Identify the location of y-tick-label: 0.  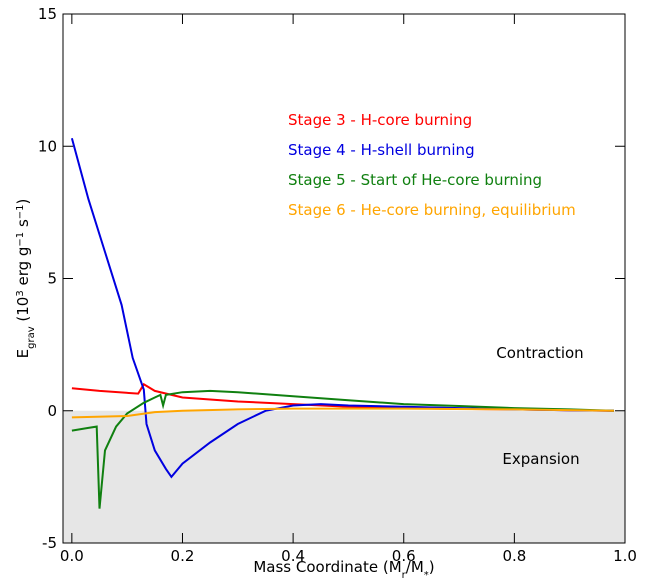
(52, 411).